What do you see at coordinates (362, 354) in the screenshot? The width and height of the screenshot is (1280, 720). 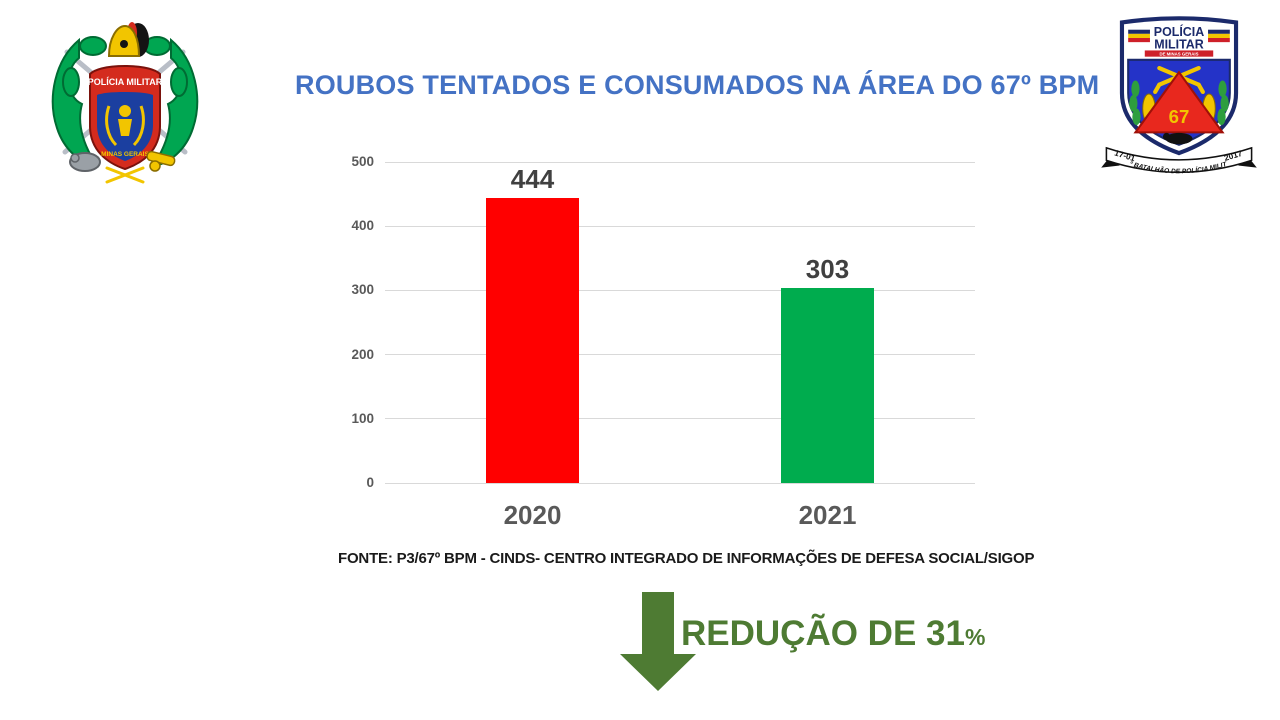 I see `y-axis-tick-label: 200` at bounding box center [362, 354].